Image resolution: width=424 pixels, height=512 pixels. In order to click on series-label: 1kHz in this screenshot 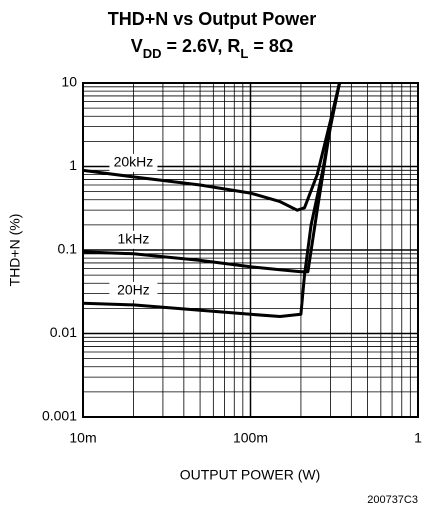, I will do `click(133, 239)`.